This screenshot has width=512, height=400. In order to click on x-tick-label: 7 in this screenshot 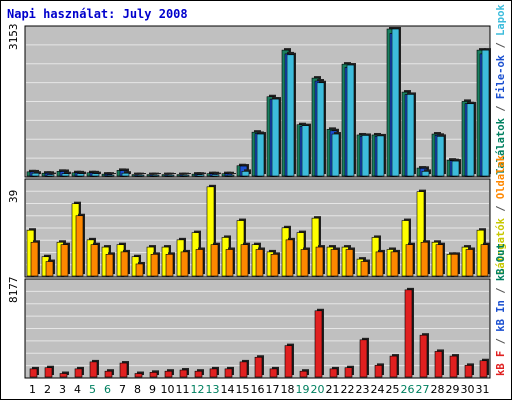, I will do `click(122, 389)`.